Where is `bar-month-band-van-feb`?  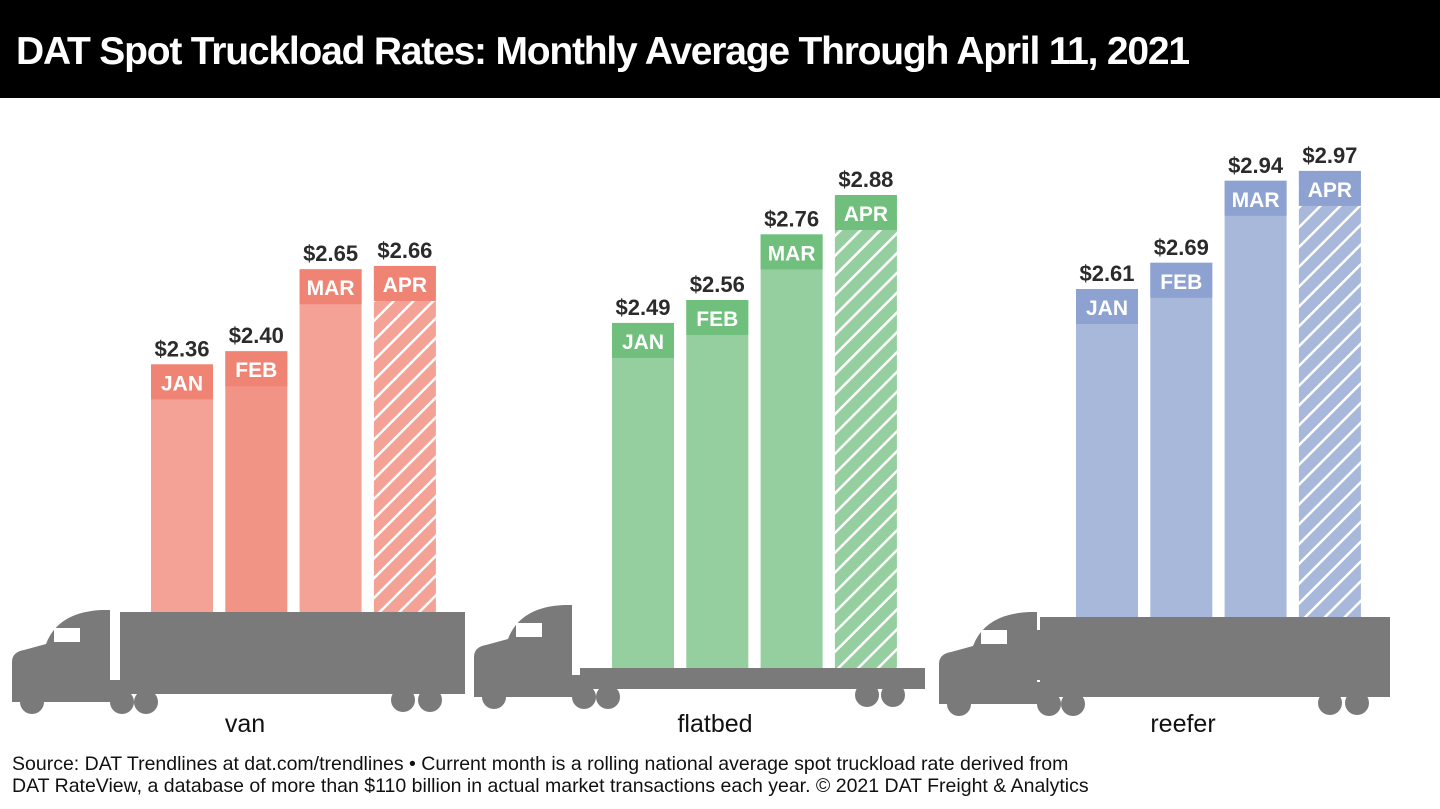
bar-month-band-van-feb is located at coordinates (256, 369).